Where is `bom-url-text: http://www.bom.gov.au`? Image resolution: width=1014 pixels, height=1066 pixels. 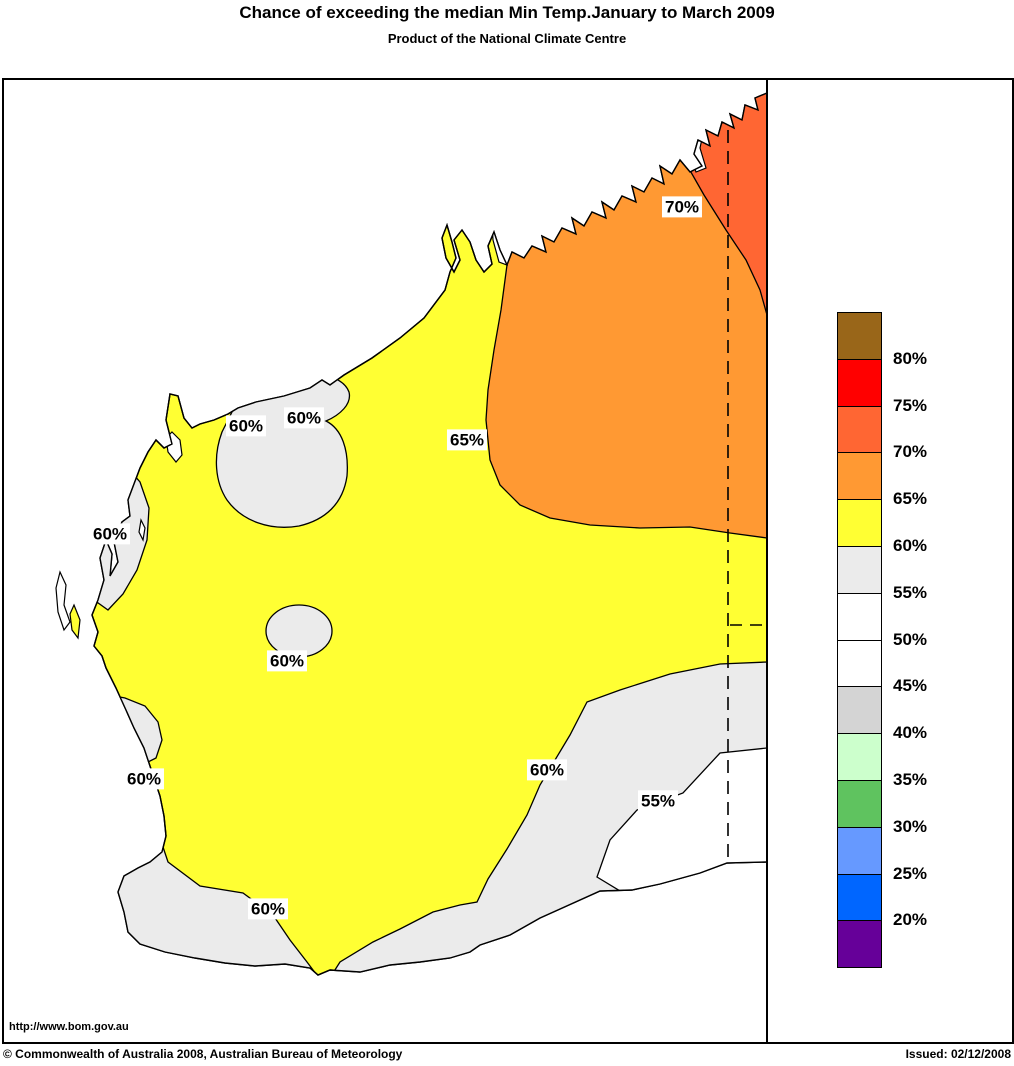
bom-url-text: http://www.bom.gov.au is located at coordinates (69, 1027).